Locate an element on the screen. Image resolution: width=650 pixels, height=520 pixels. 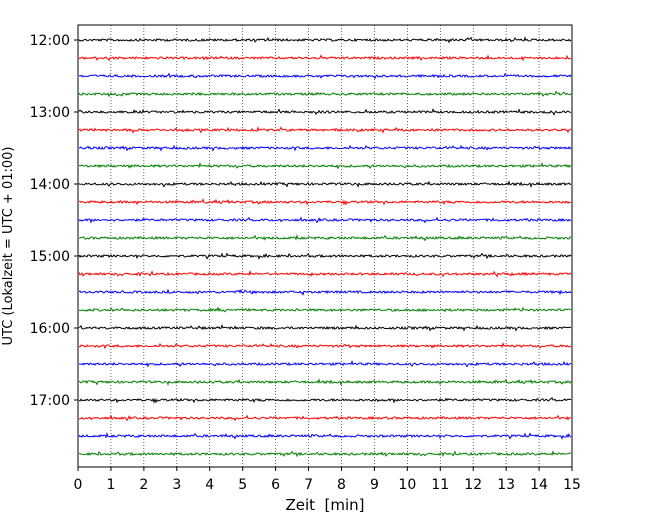
x-tick-label: 0 is located at coordinates (78, 485).